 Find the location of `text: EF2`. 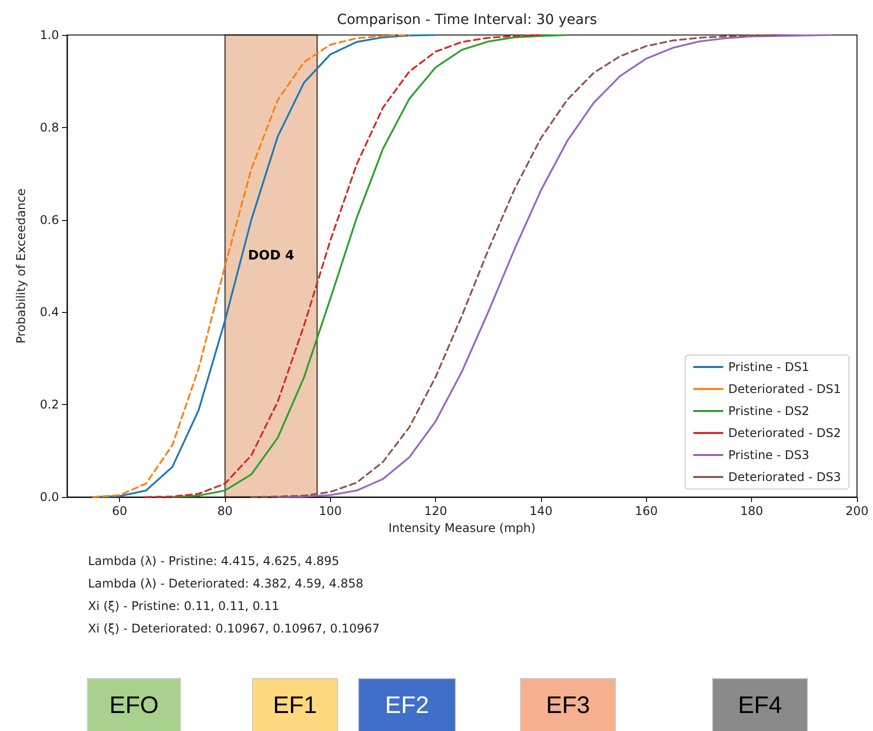

text: EF2 is located at coordinates (407, 705).